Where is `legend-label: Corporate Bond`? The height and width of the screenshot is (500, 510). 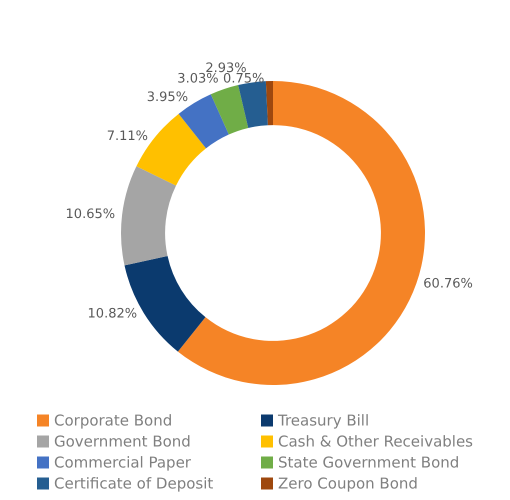 legend-label: Corporate Bond is located at coordinates (113, 421).